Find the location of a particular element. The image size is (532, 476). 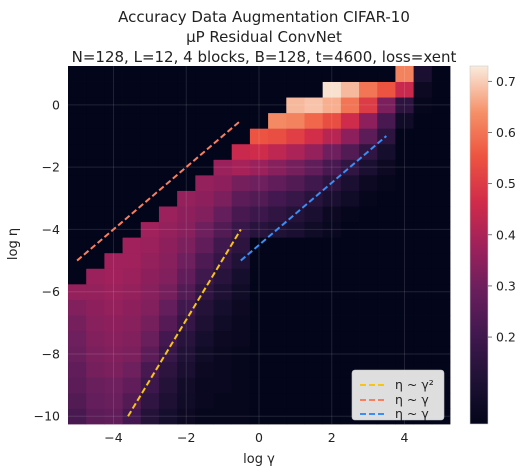

chart-title-line-1: Accuracy Data Augmentation CIFAR-10 is located at coordinates (264, 17).